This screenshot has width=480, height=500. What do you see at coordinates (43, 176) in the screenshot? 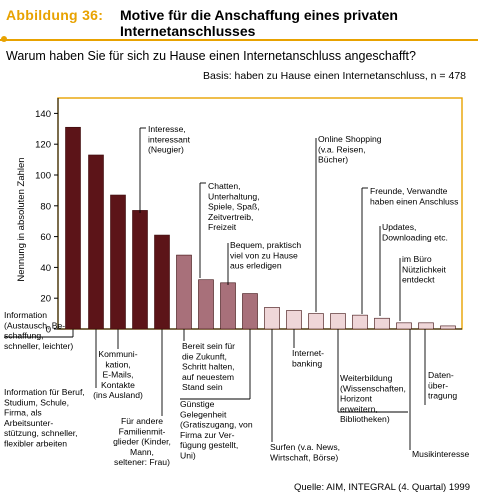
I see `y-tick-label: 100` at bounding box center [43, 176].